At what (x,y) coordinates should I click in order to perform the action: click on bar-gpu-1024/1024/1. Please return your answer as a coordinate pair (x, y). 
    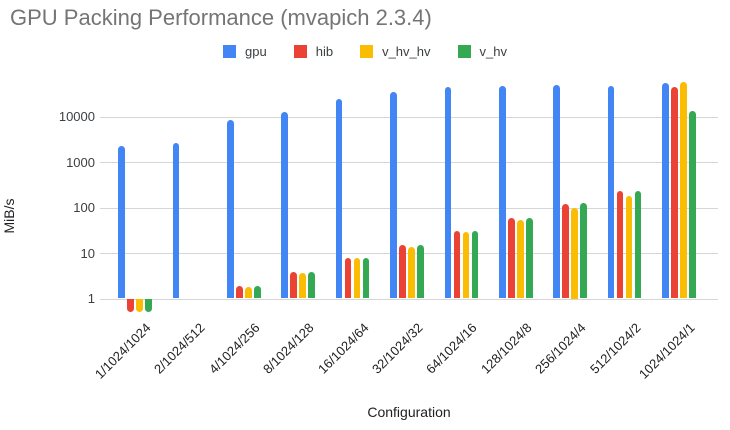
    Looking at the image, I should click on (665, 191).